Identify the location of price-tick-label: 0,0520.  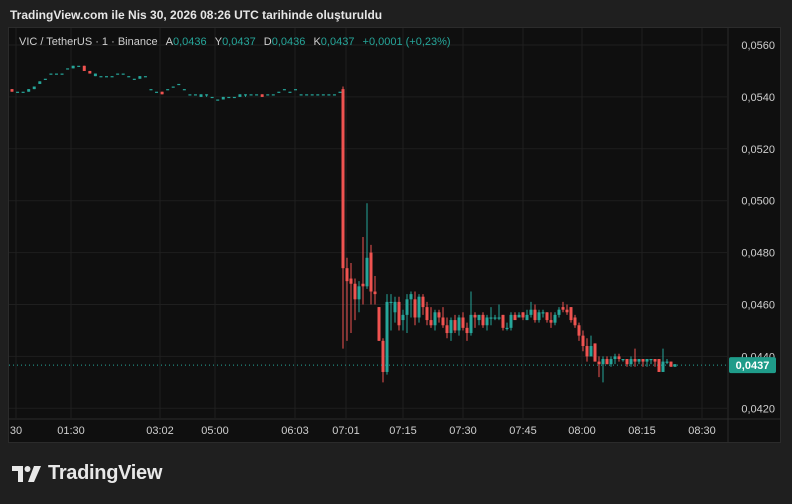
(758, 150).